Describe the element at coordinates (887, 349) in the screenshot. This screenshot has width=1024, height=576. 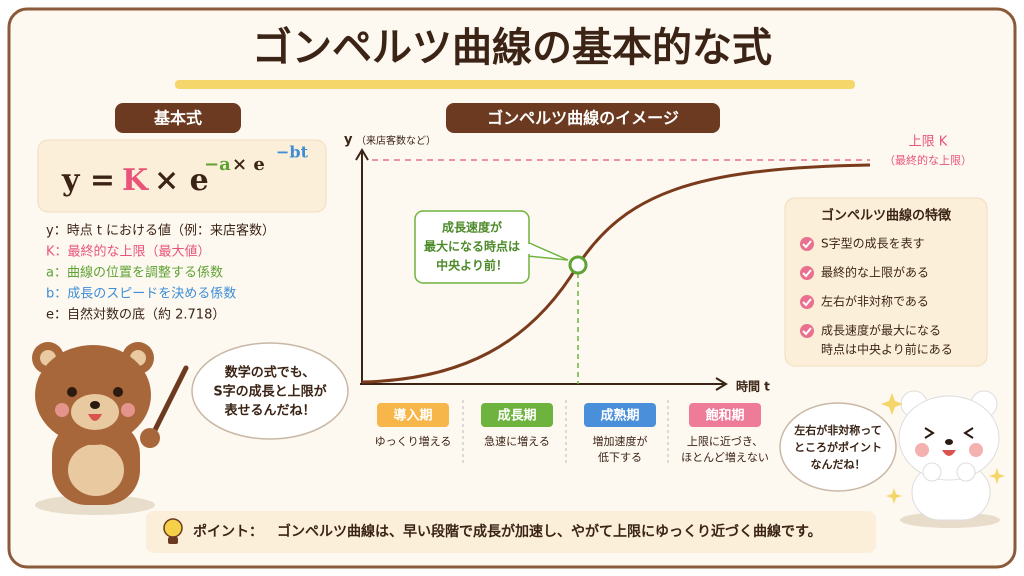
I see `feature-item: 時点は中央より前にある` at that location.